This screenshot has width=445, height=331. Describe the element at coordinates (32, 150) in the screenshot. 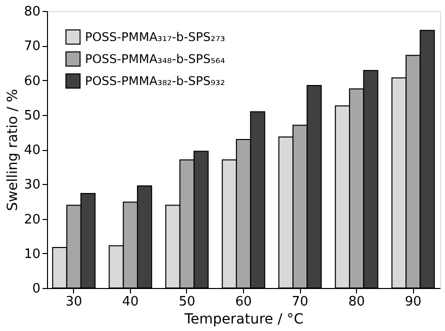

I see `y-tick-label: 40` at that location.